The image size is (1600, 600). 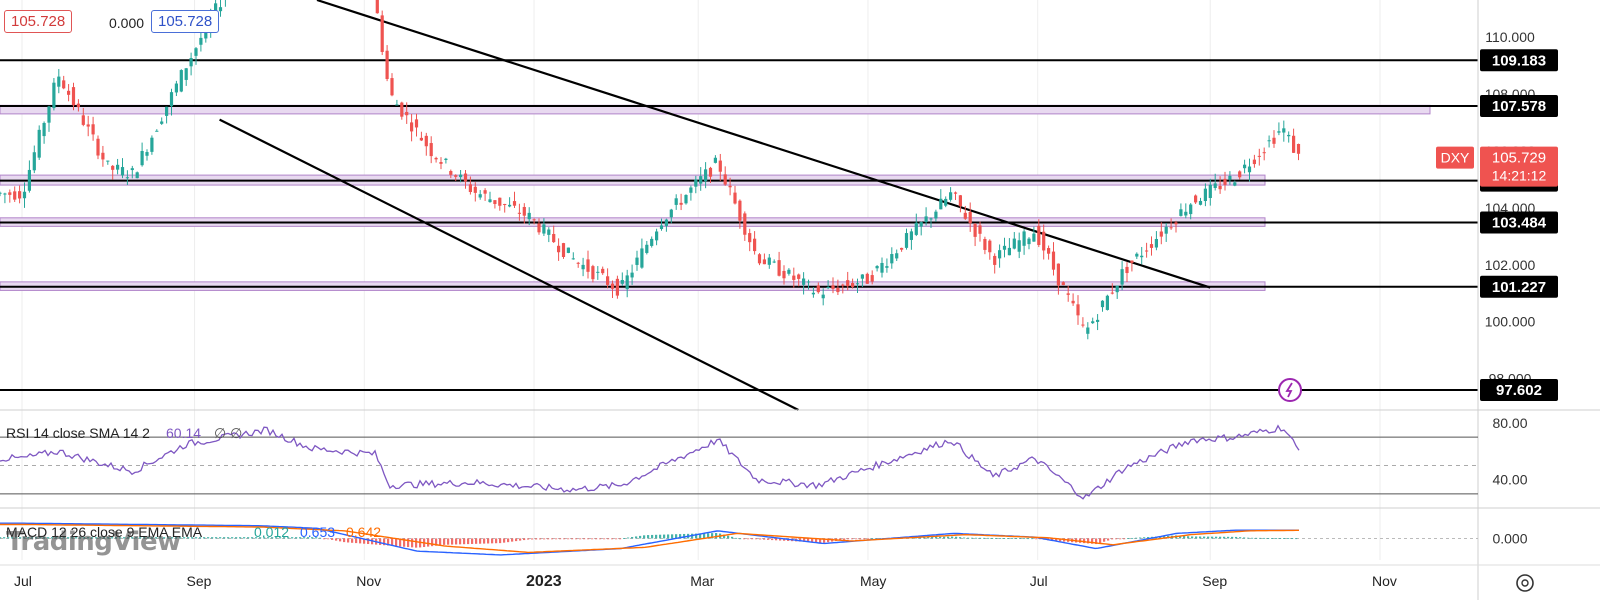 What do you see at coordinates (1519, 60) in the screenshot?
I see `level-price-tag` at bounding box center [1519, 60].